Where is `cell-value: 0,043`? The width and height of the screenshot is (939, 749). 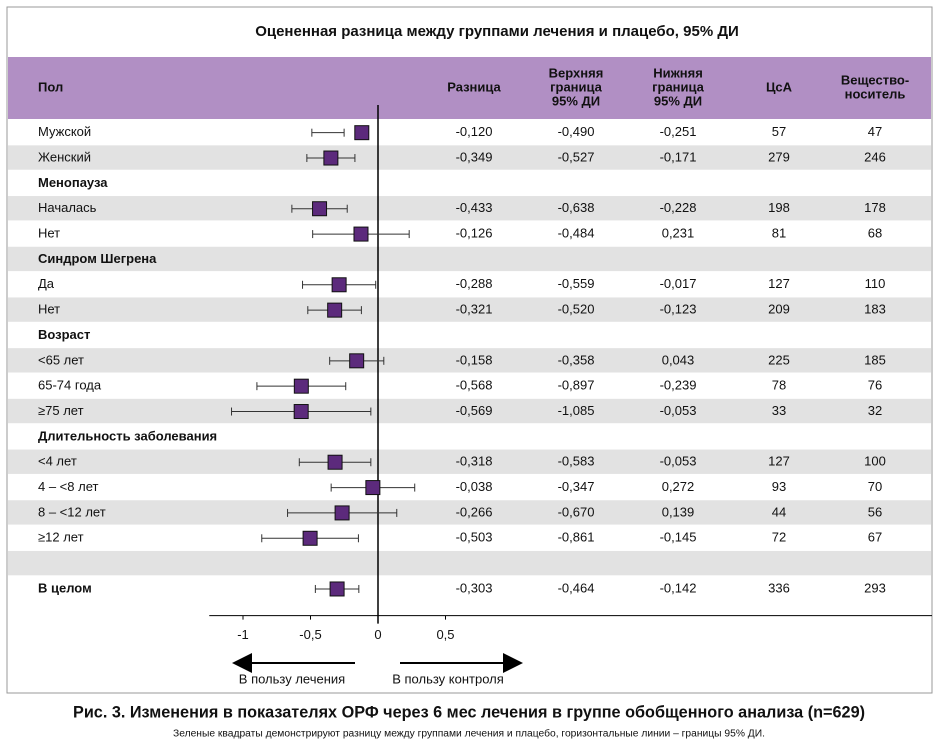
cell-value: 0,043 is located at coordinates (678, 359).